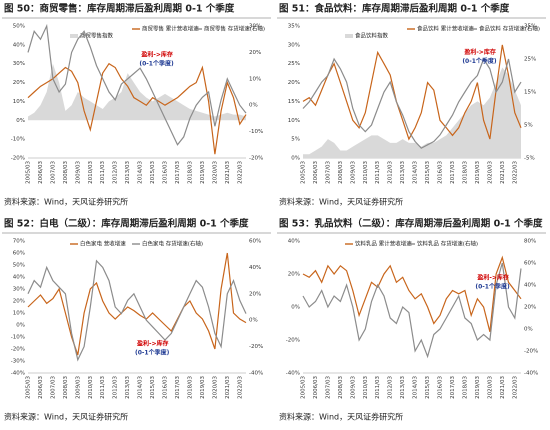 The width and height of the screenshot is (550, 430). What do you see at coordinates (528, 126) in the screenshot?
I see `y2-tick-label: 5%` at bounding box center [528, 126].